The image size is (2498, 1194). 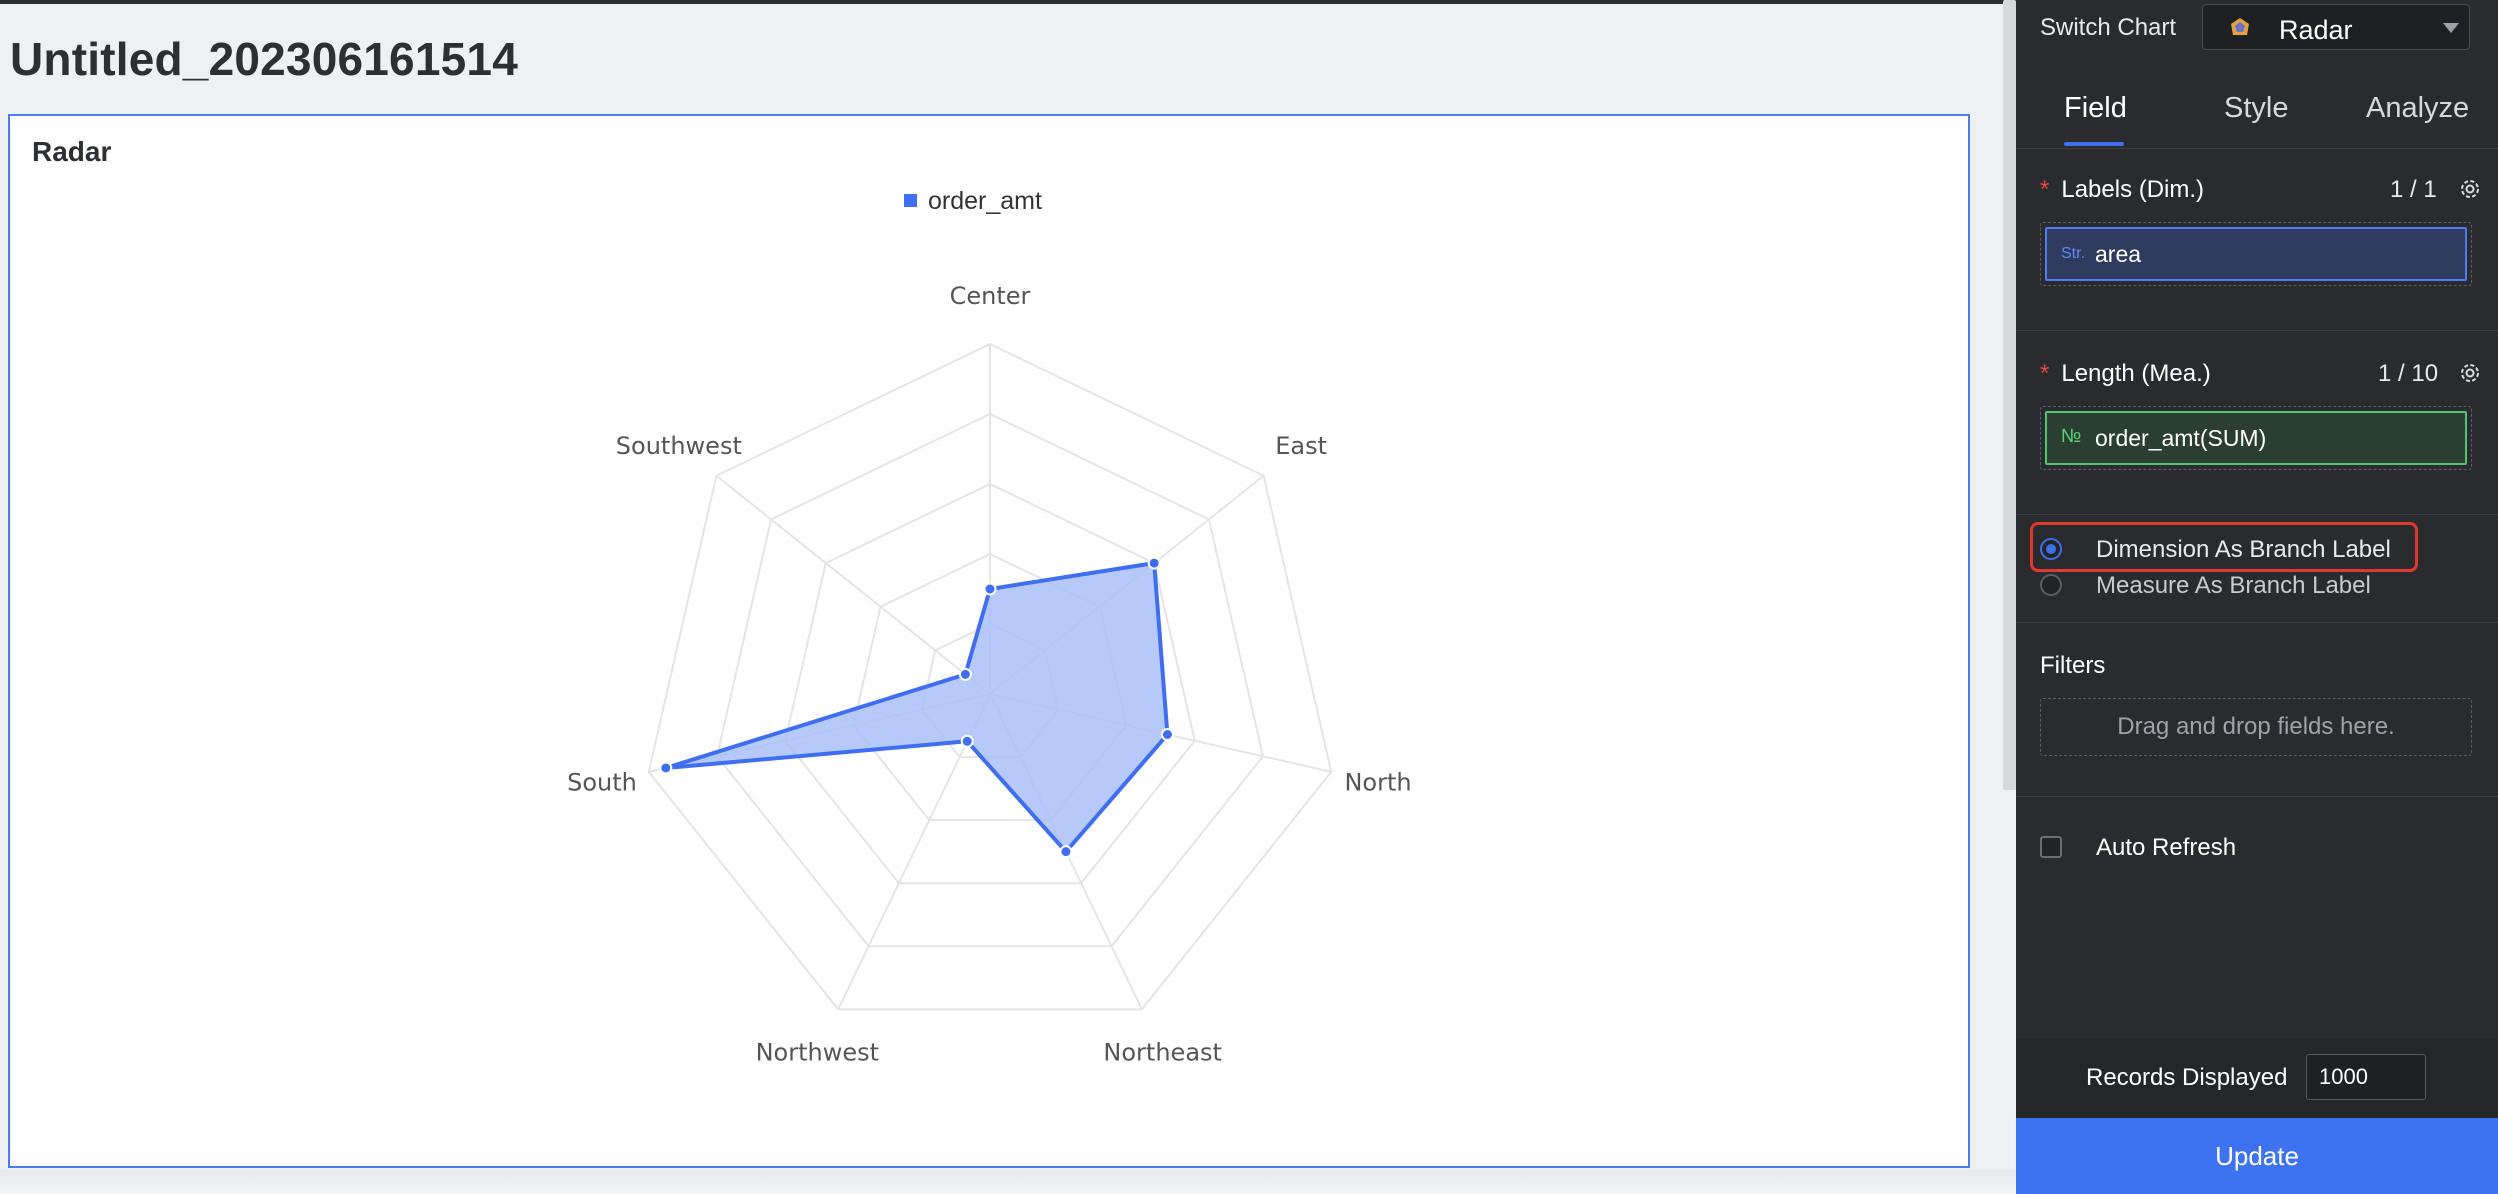 What do you see at coordinates (1008, 1182) in the screenshot?
I see `chart-bottom-shadow` at bounding box center [1008, 1182].